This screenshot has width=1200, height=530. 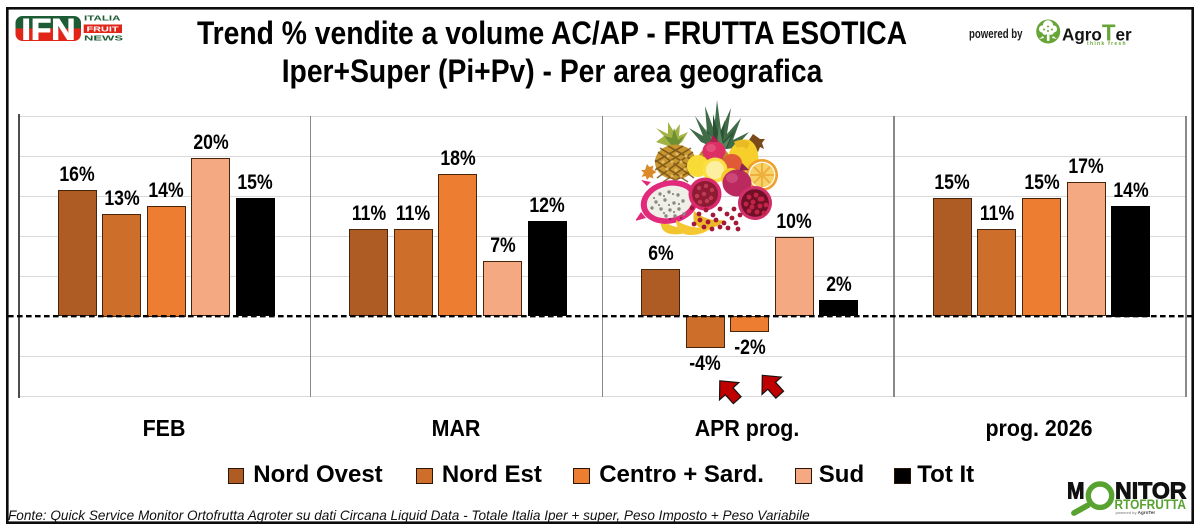 What do you see at coordinates (49, 30) in the screenshot?
I see `svg-text: IFN` at bounding box center [49, 30].